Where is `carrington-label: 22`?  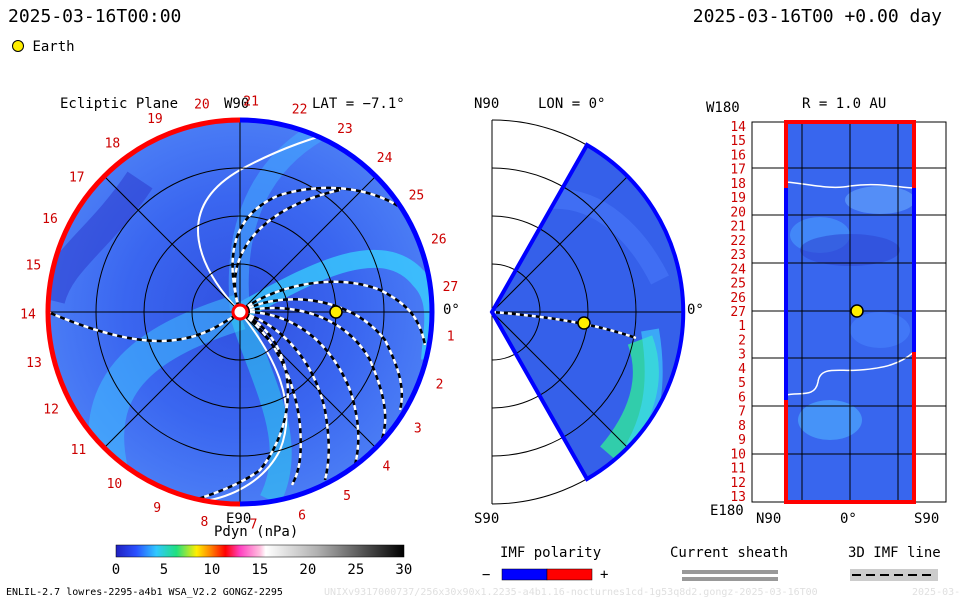
carrington-label: 22 is located at coordinates (300, 110).